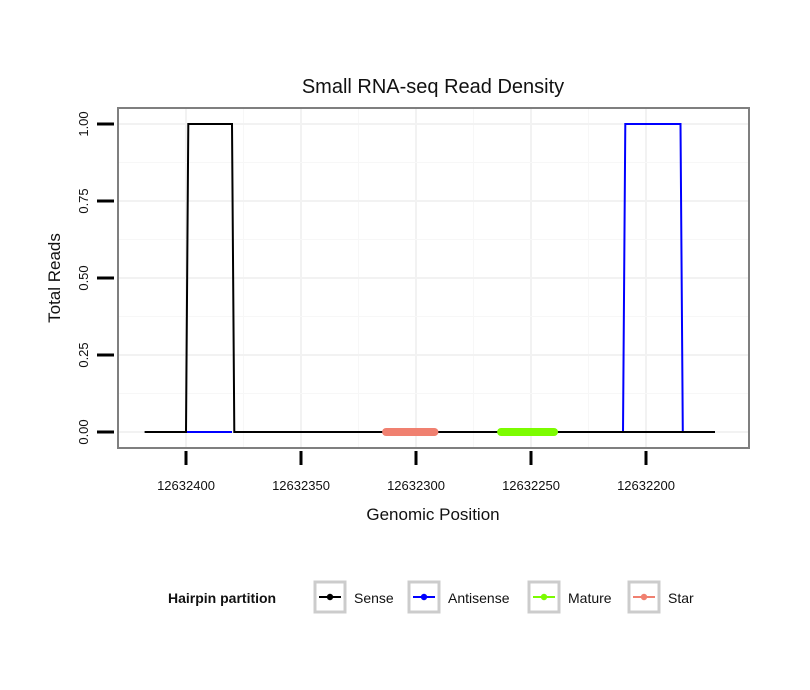  Describe the element at coordinates (479, 598) in the screenshot. I see `legend-label-antisense: Antisense` at that location.